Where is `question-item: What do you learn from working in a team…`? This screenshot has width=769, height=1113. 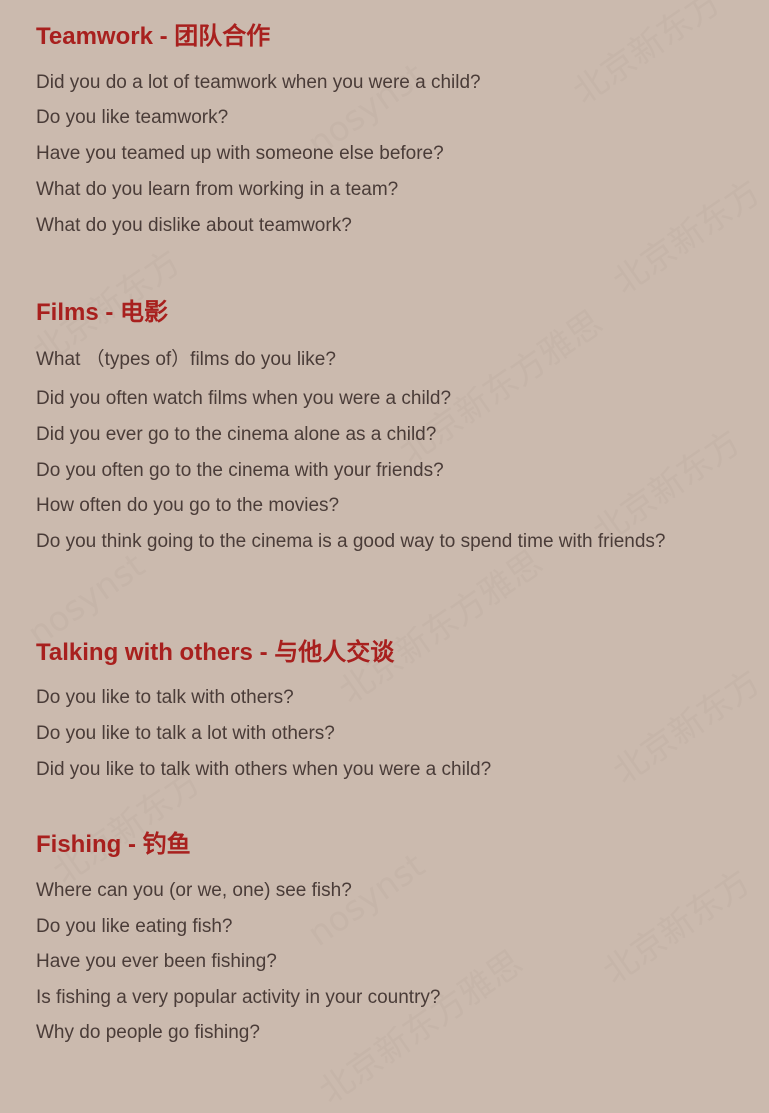 question-item: What do you learn from working in a team… is located at coordinates (217, 189).